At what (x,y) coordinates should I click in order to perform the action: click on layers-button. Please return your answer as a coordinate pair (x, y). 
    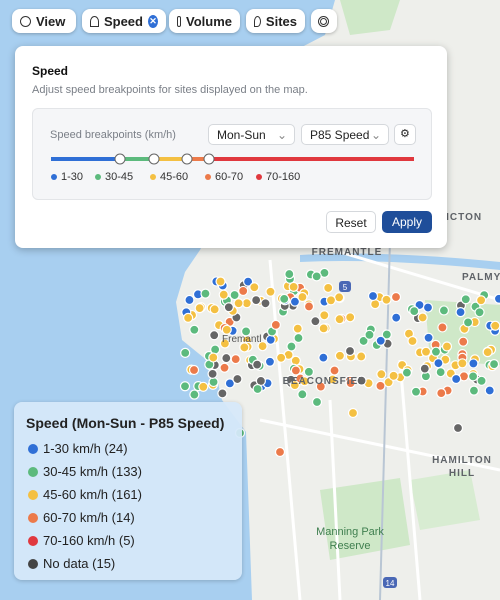
    Looking at the image, I should click on (324, 21).